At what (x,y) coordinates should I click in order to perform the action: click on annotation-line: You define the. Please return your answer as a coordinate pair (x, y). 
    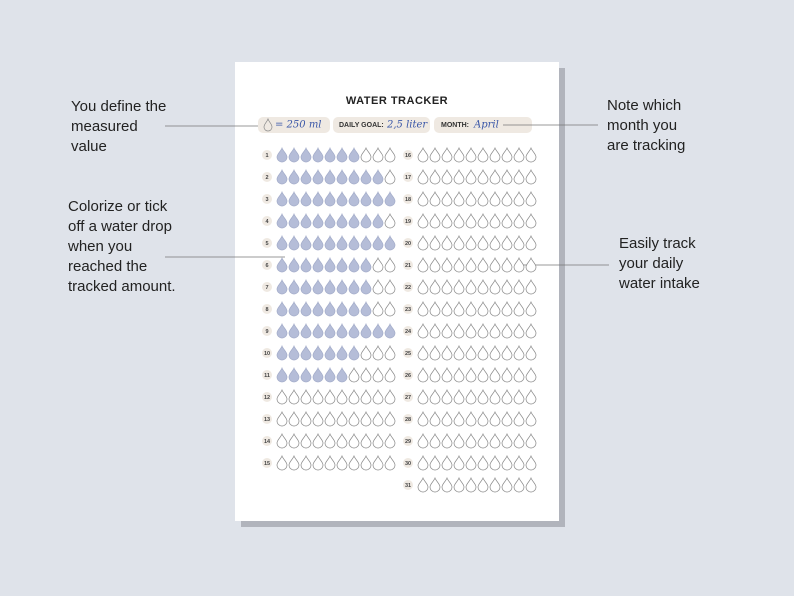
    Looking at the image, I should click on (118, 106).